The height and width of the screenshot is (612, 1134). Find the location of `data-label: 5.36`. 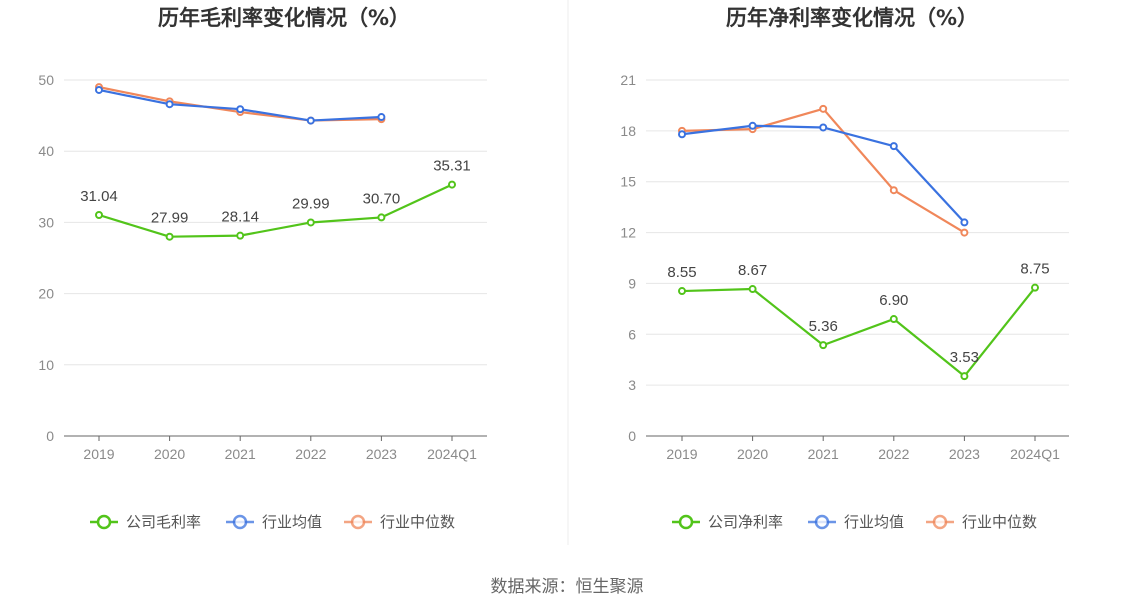

data-label: 5.36 is located at coordinates (823, 326).